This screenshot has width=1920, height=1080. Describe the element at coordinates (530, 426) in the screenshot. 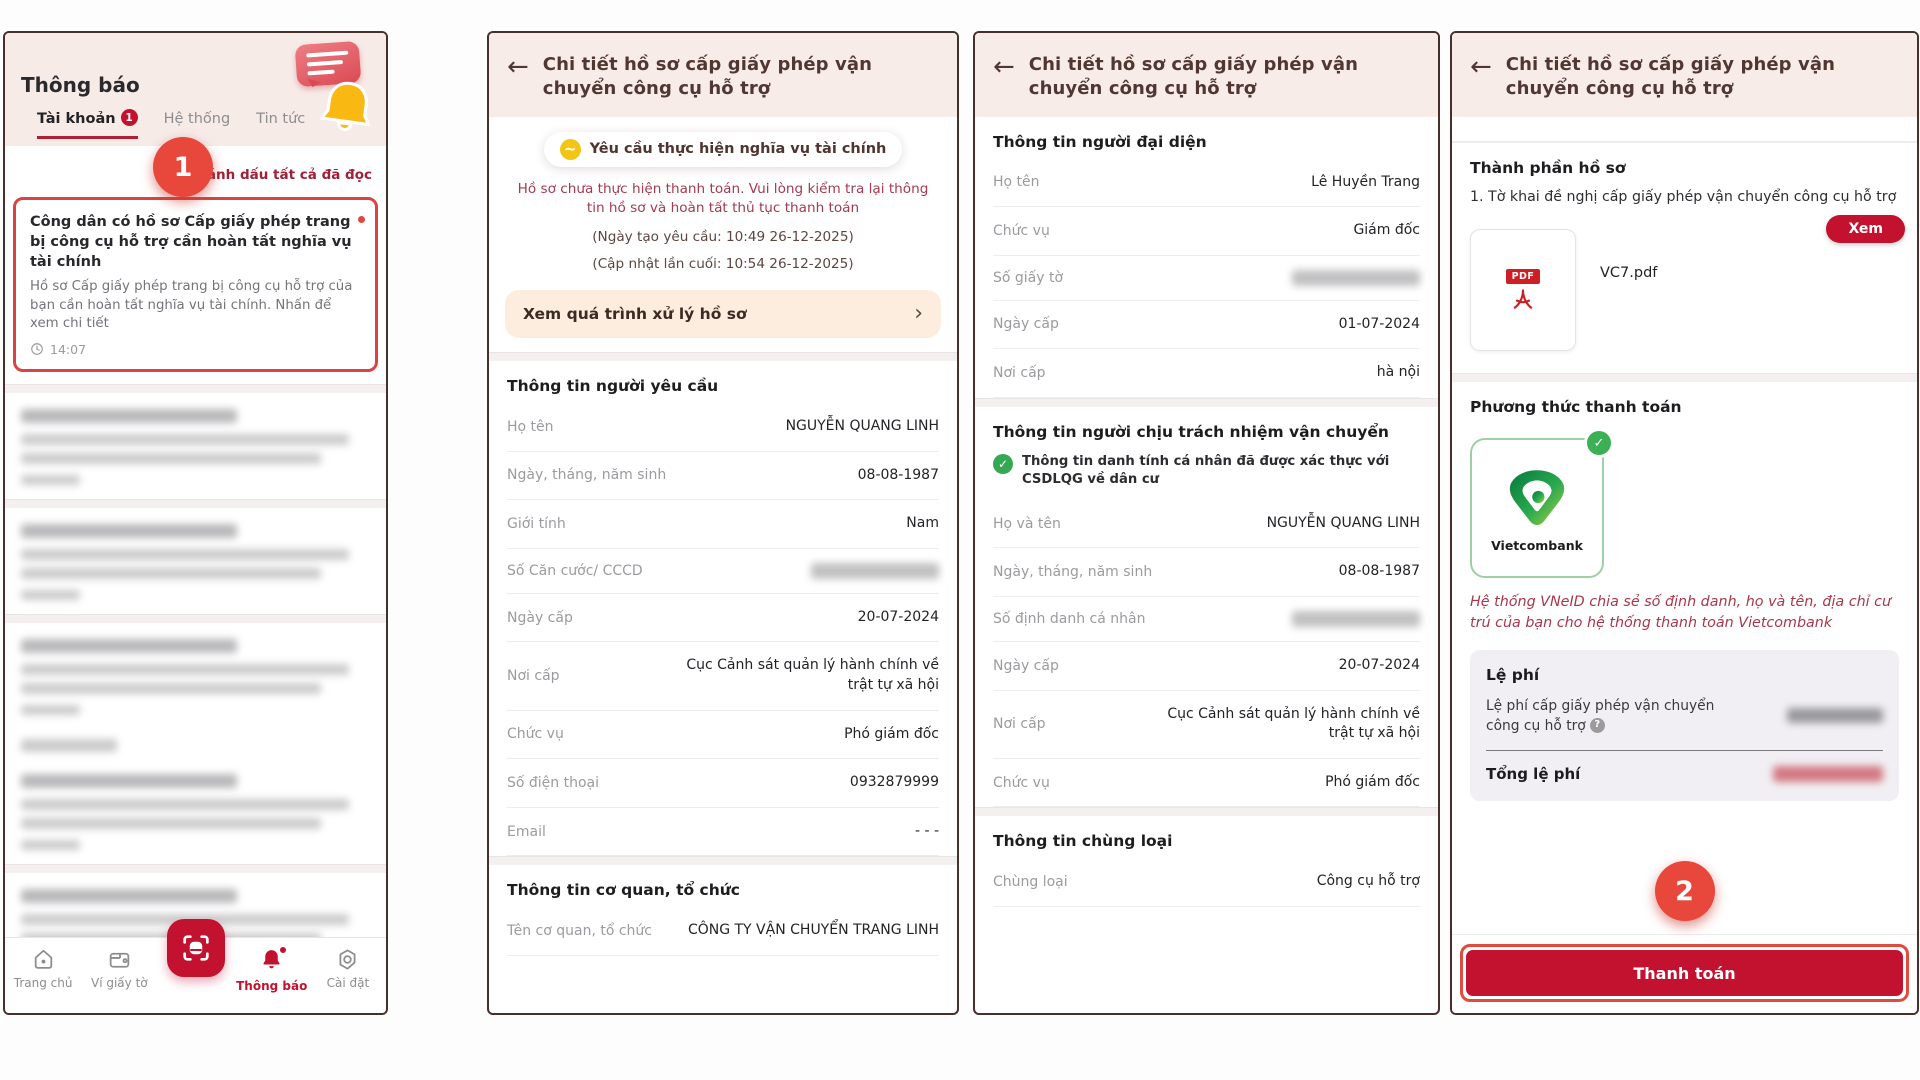

I see `row-label: Họ tên` at that location.